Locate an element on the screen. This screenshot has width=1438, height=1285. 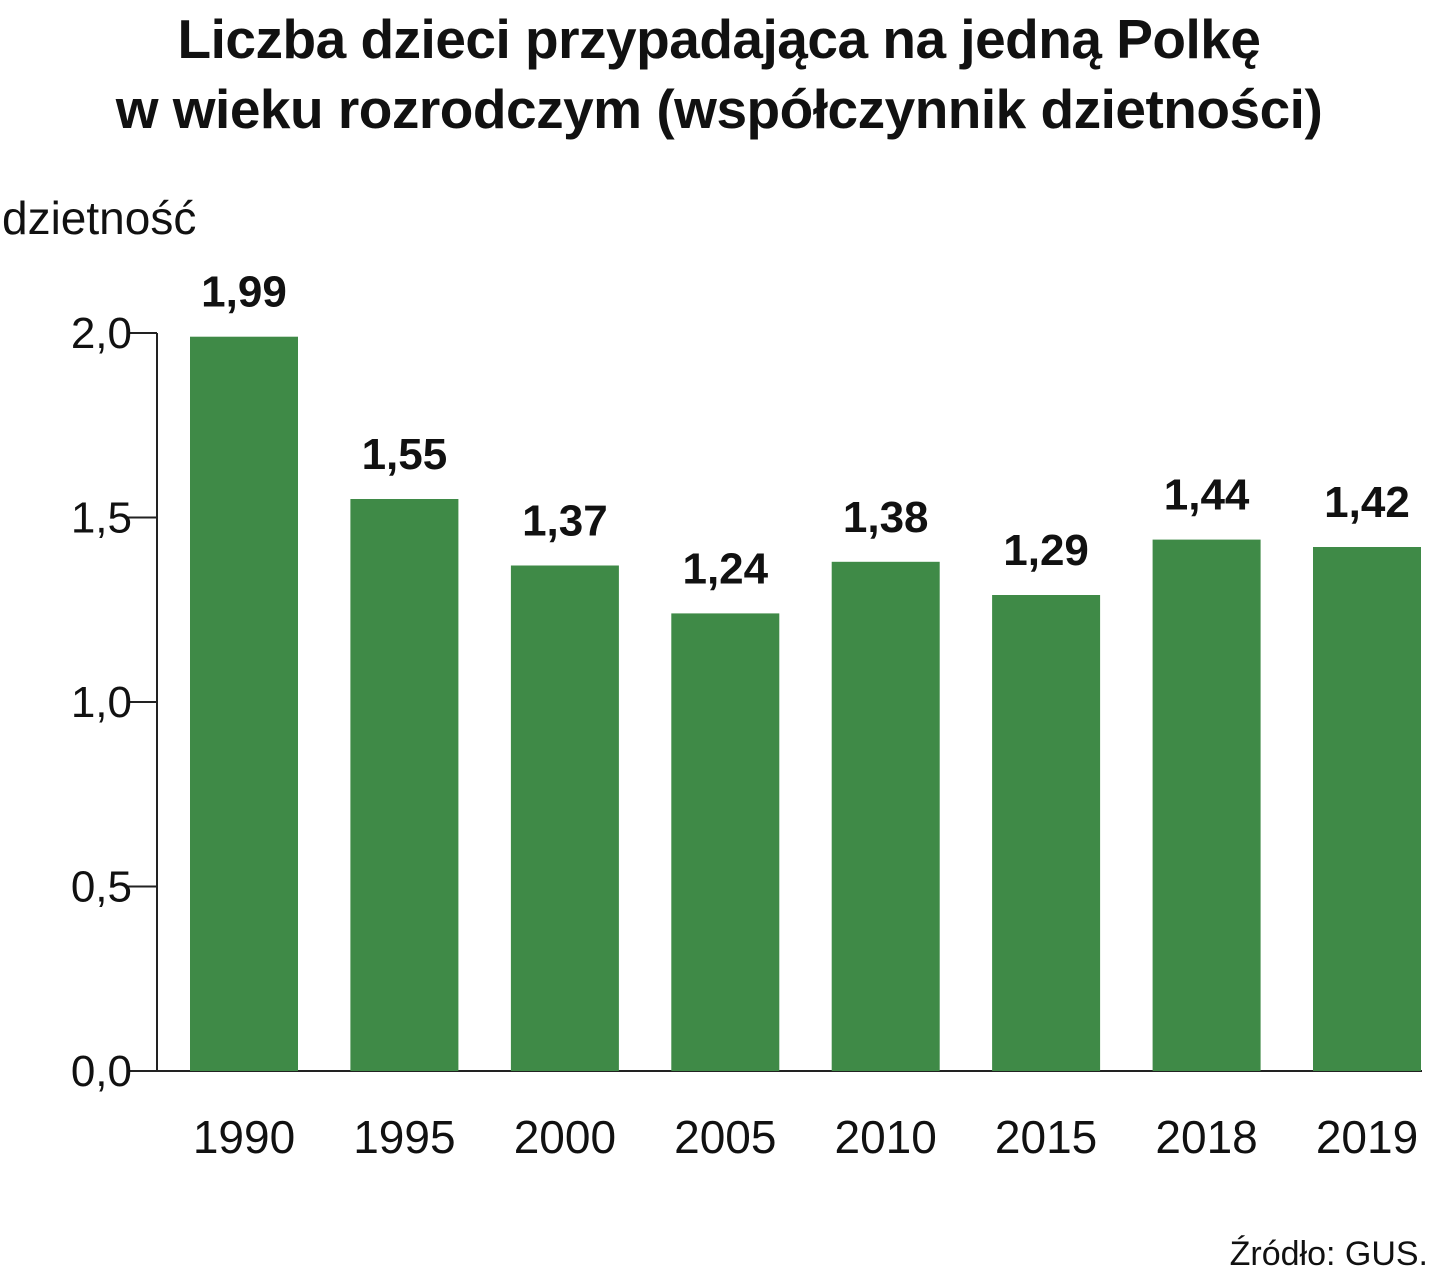
data-label: 1,99 is located at coordinates (244, 292).